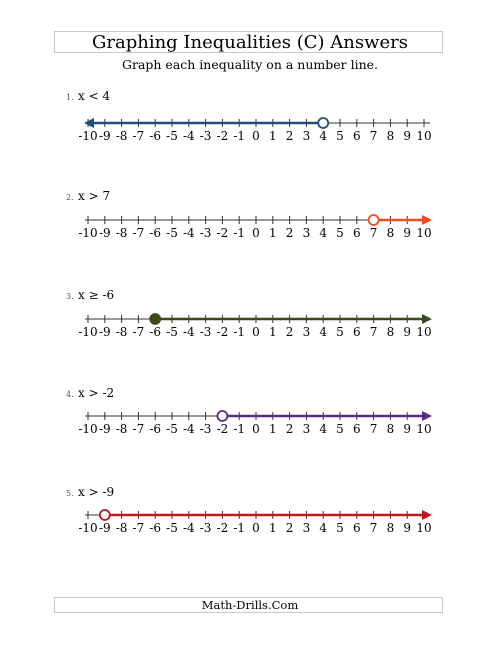 The image size is (500, 647). I want to click on problem-4-number: 4., so click(70, 394).